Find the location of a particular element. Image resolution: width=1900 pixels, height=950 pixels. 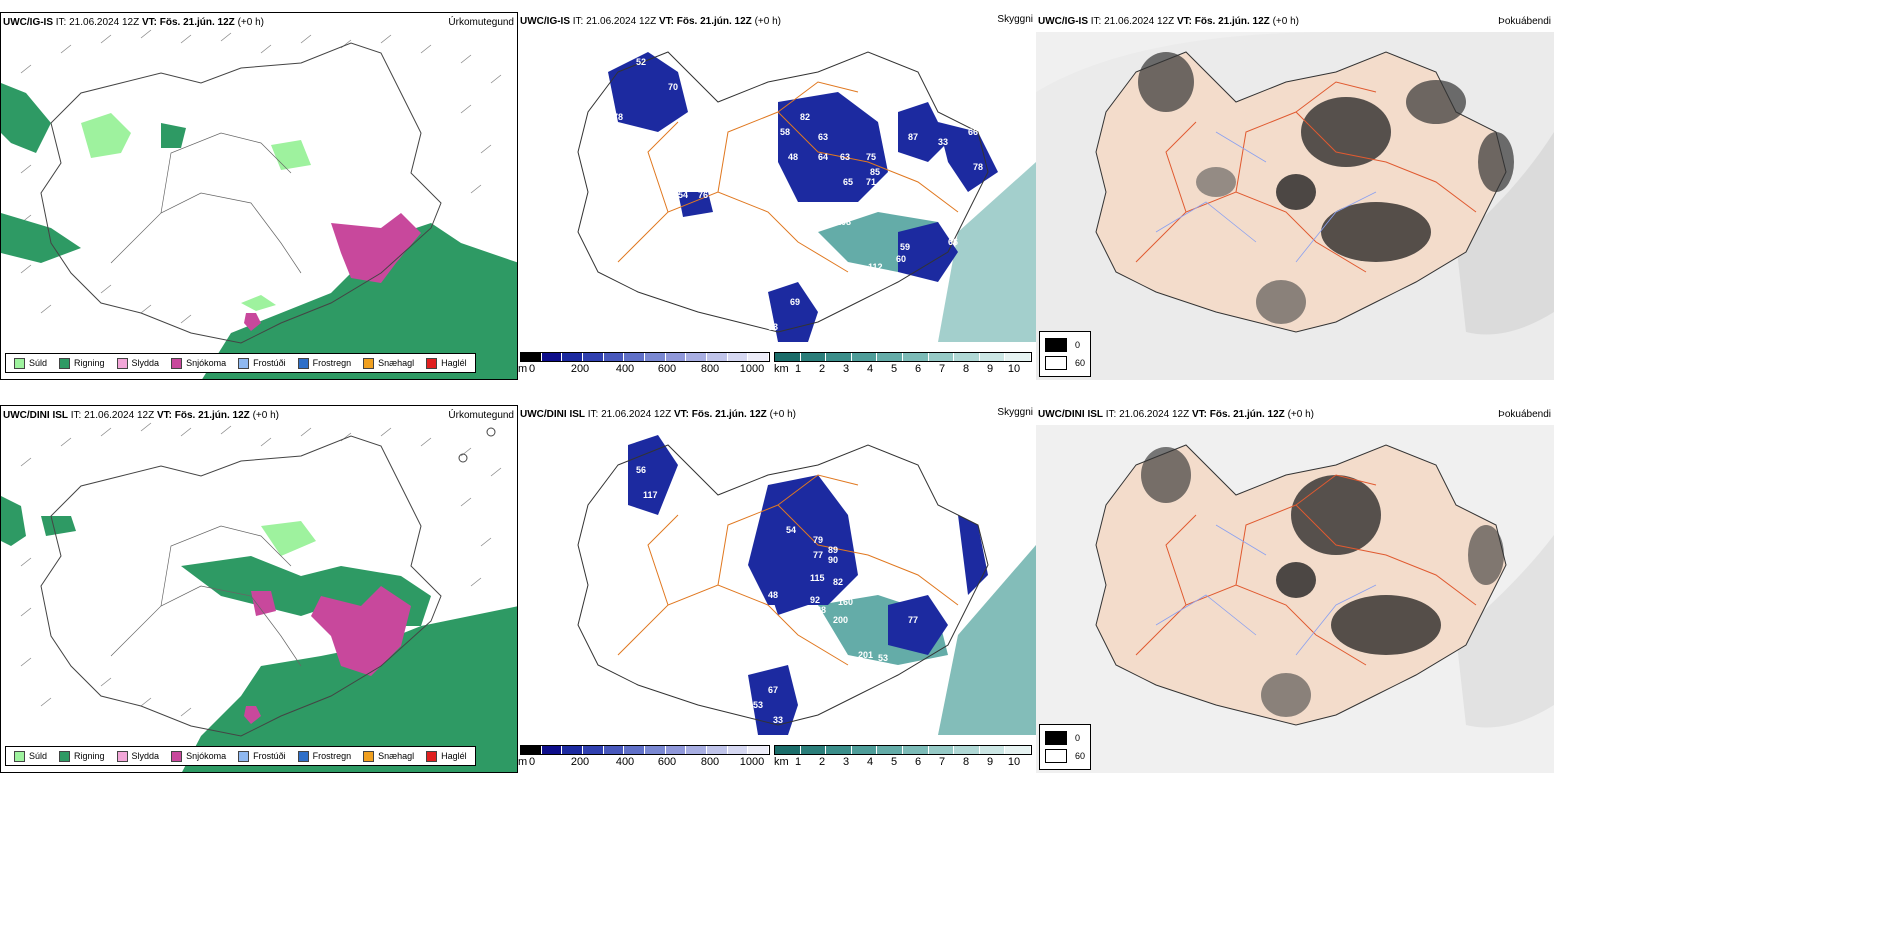

cloudbase-value-label: 108 is located at coordinates (844, 222).